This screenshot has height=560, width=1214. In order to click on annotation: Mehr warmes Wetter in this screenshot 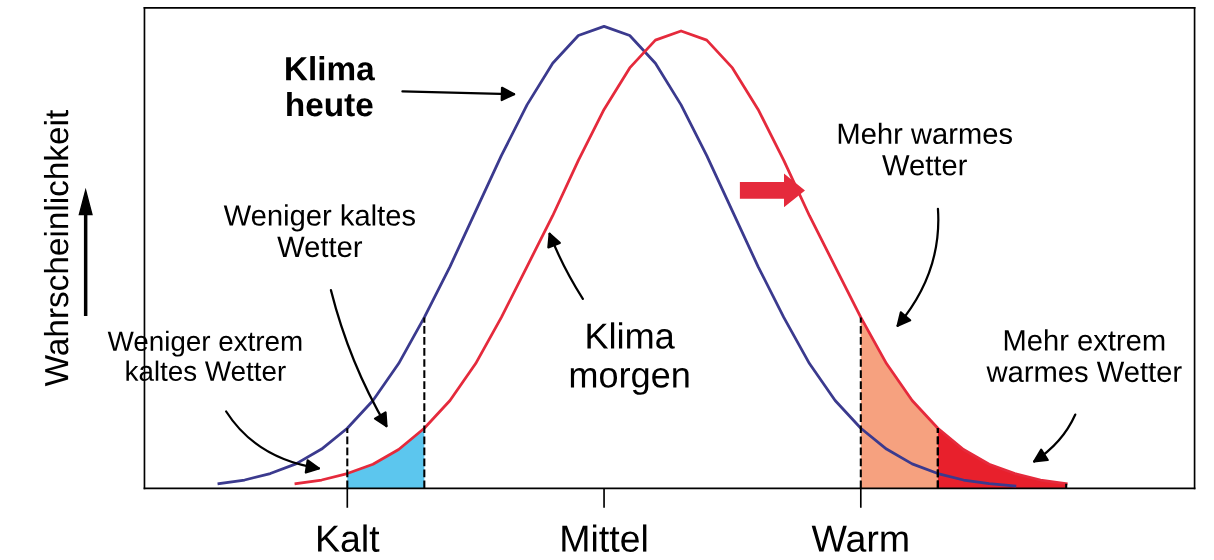, I will do `click(925, 149)`.